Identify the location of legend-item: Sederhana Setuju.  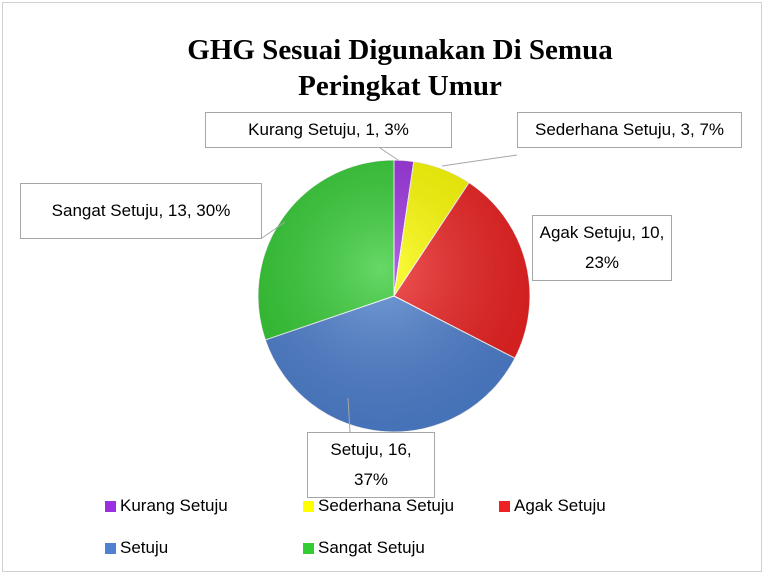
(378, 506).